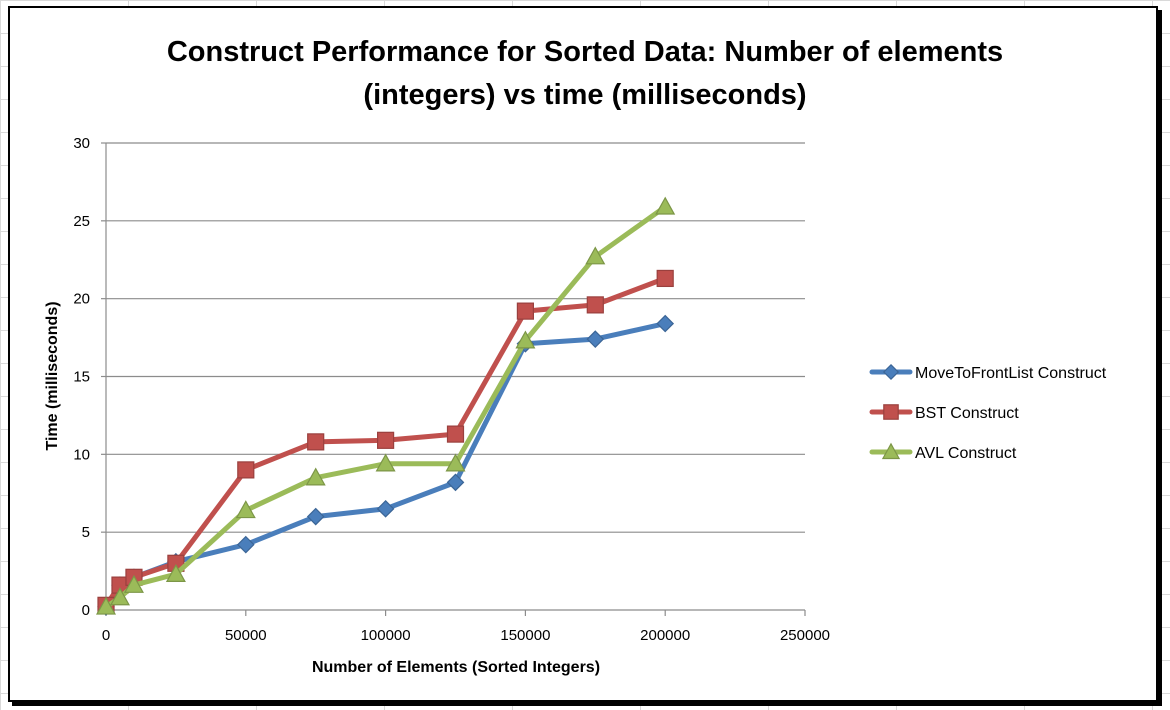 This screenshot has width=1170, height=710. Describe the element at coordinates (466, 627) in the screenshot. I see `x-axis-ticks: 0 50000 100000 150000 200000 250000` at that location.